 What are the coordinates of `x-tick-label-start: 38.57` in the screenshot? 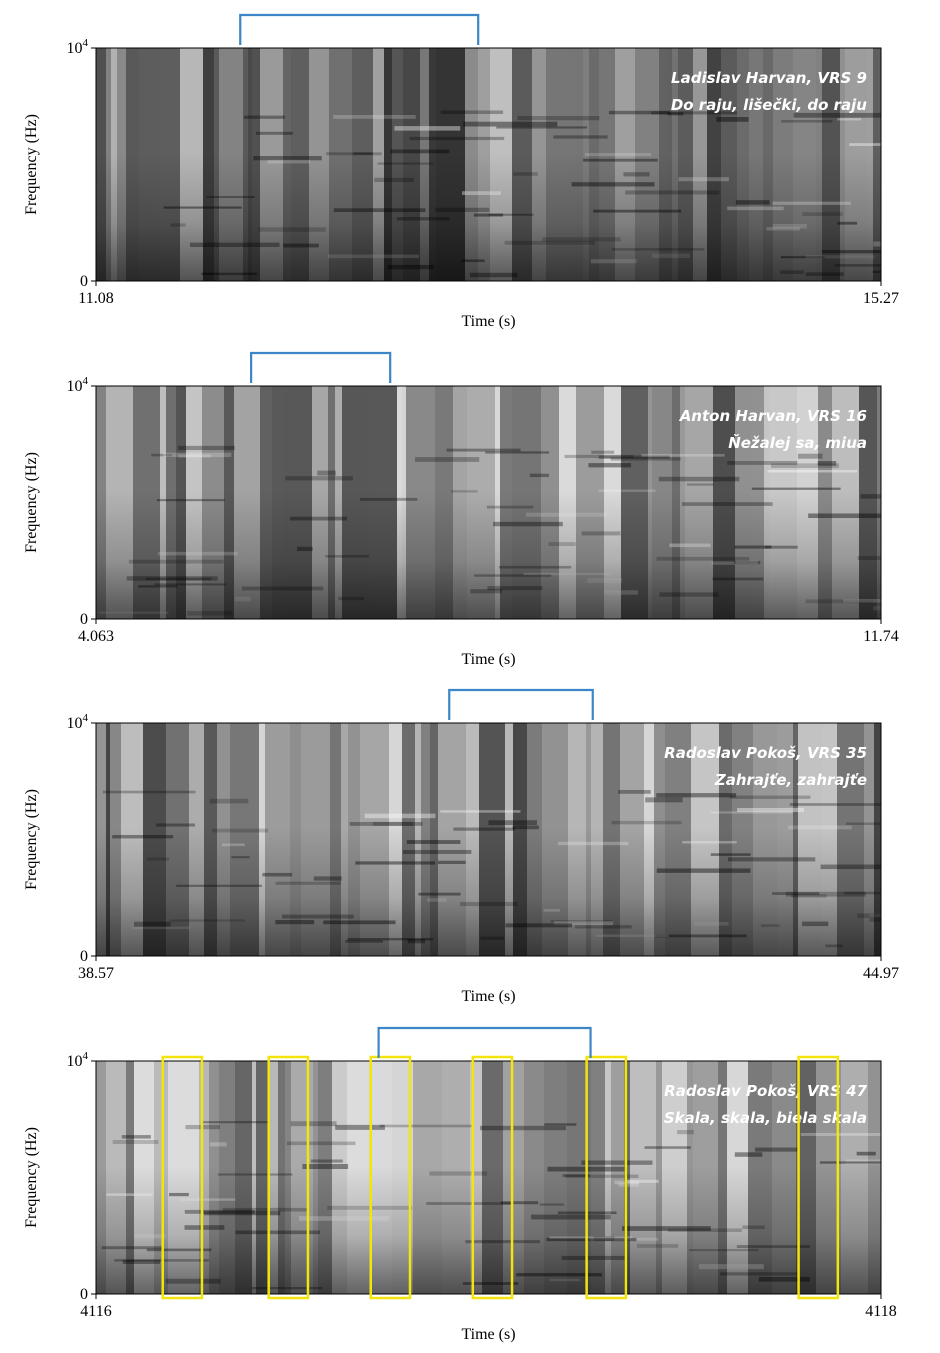 It's located at (96, 973).